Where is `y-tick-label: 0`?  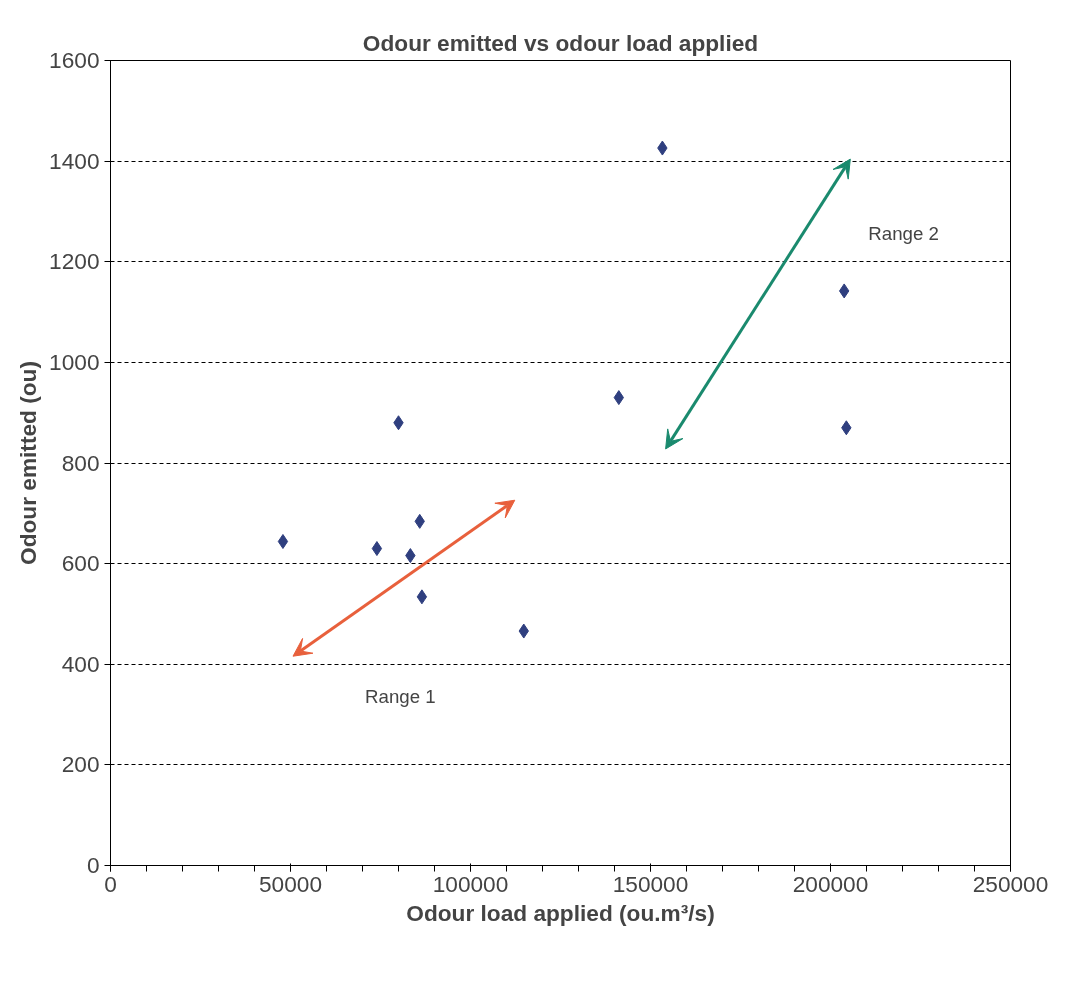
y-tick-label: 0 is located at coordinates (93, 865).